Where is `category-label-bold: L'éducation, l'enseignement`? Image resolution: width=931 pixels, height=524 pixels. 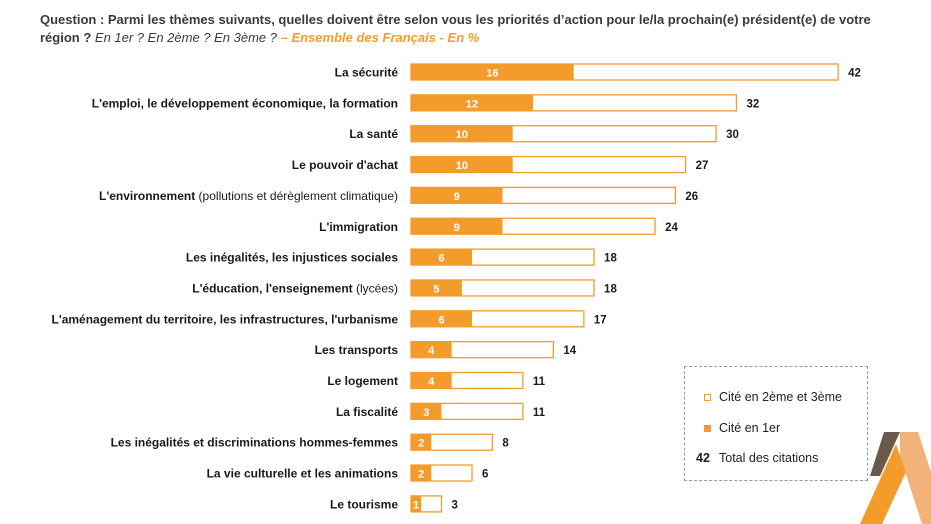 category-label-bold: L'éducation, l'enseignement is located at coordinates (272, 288).